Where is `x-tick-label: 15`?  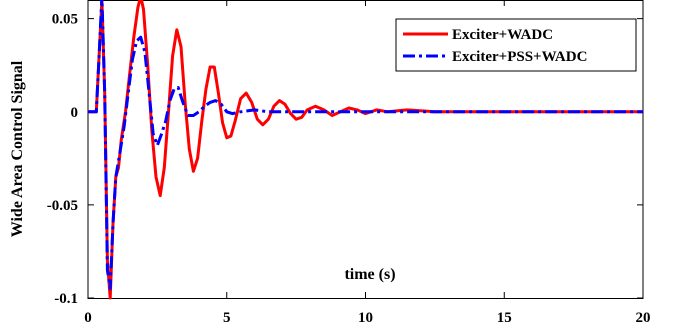 x-tick-label: 15 is located at coordinates (504, 318).